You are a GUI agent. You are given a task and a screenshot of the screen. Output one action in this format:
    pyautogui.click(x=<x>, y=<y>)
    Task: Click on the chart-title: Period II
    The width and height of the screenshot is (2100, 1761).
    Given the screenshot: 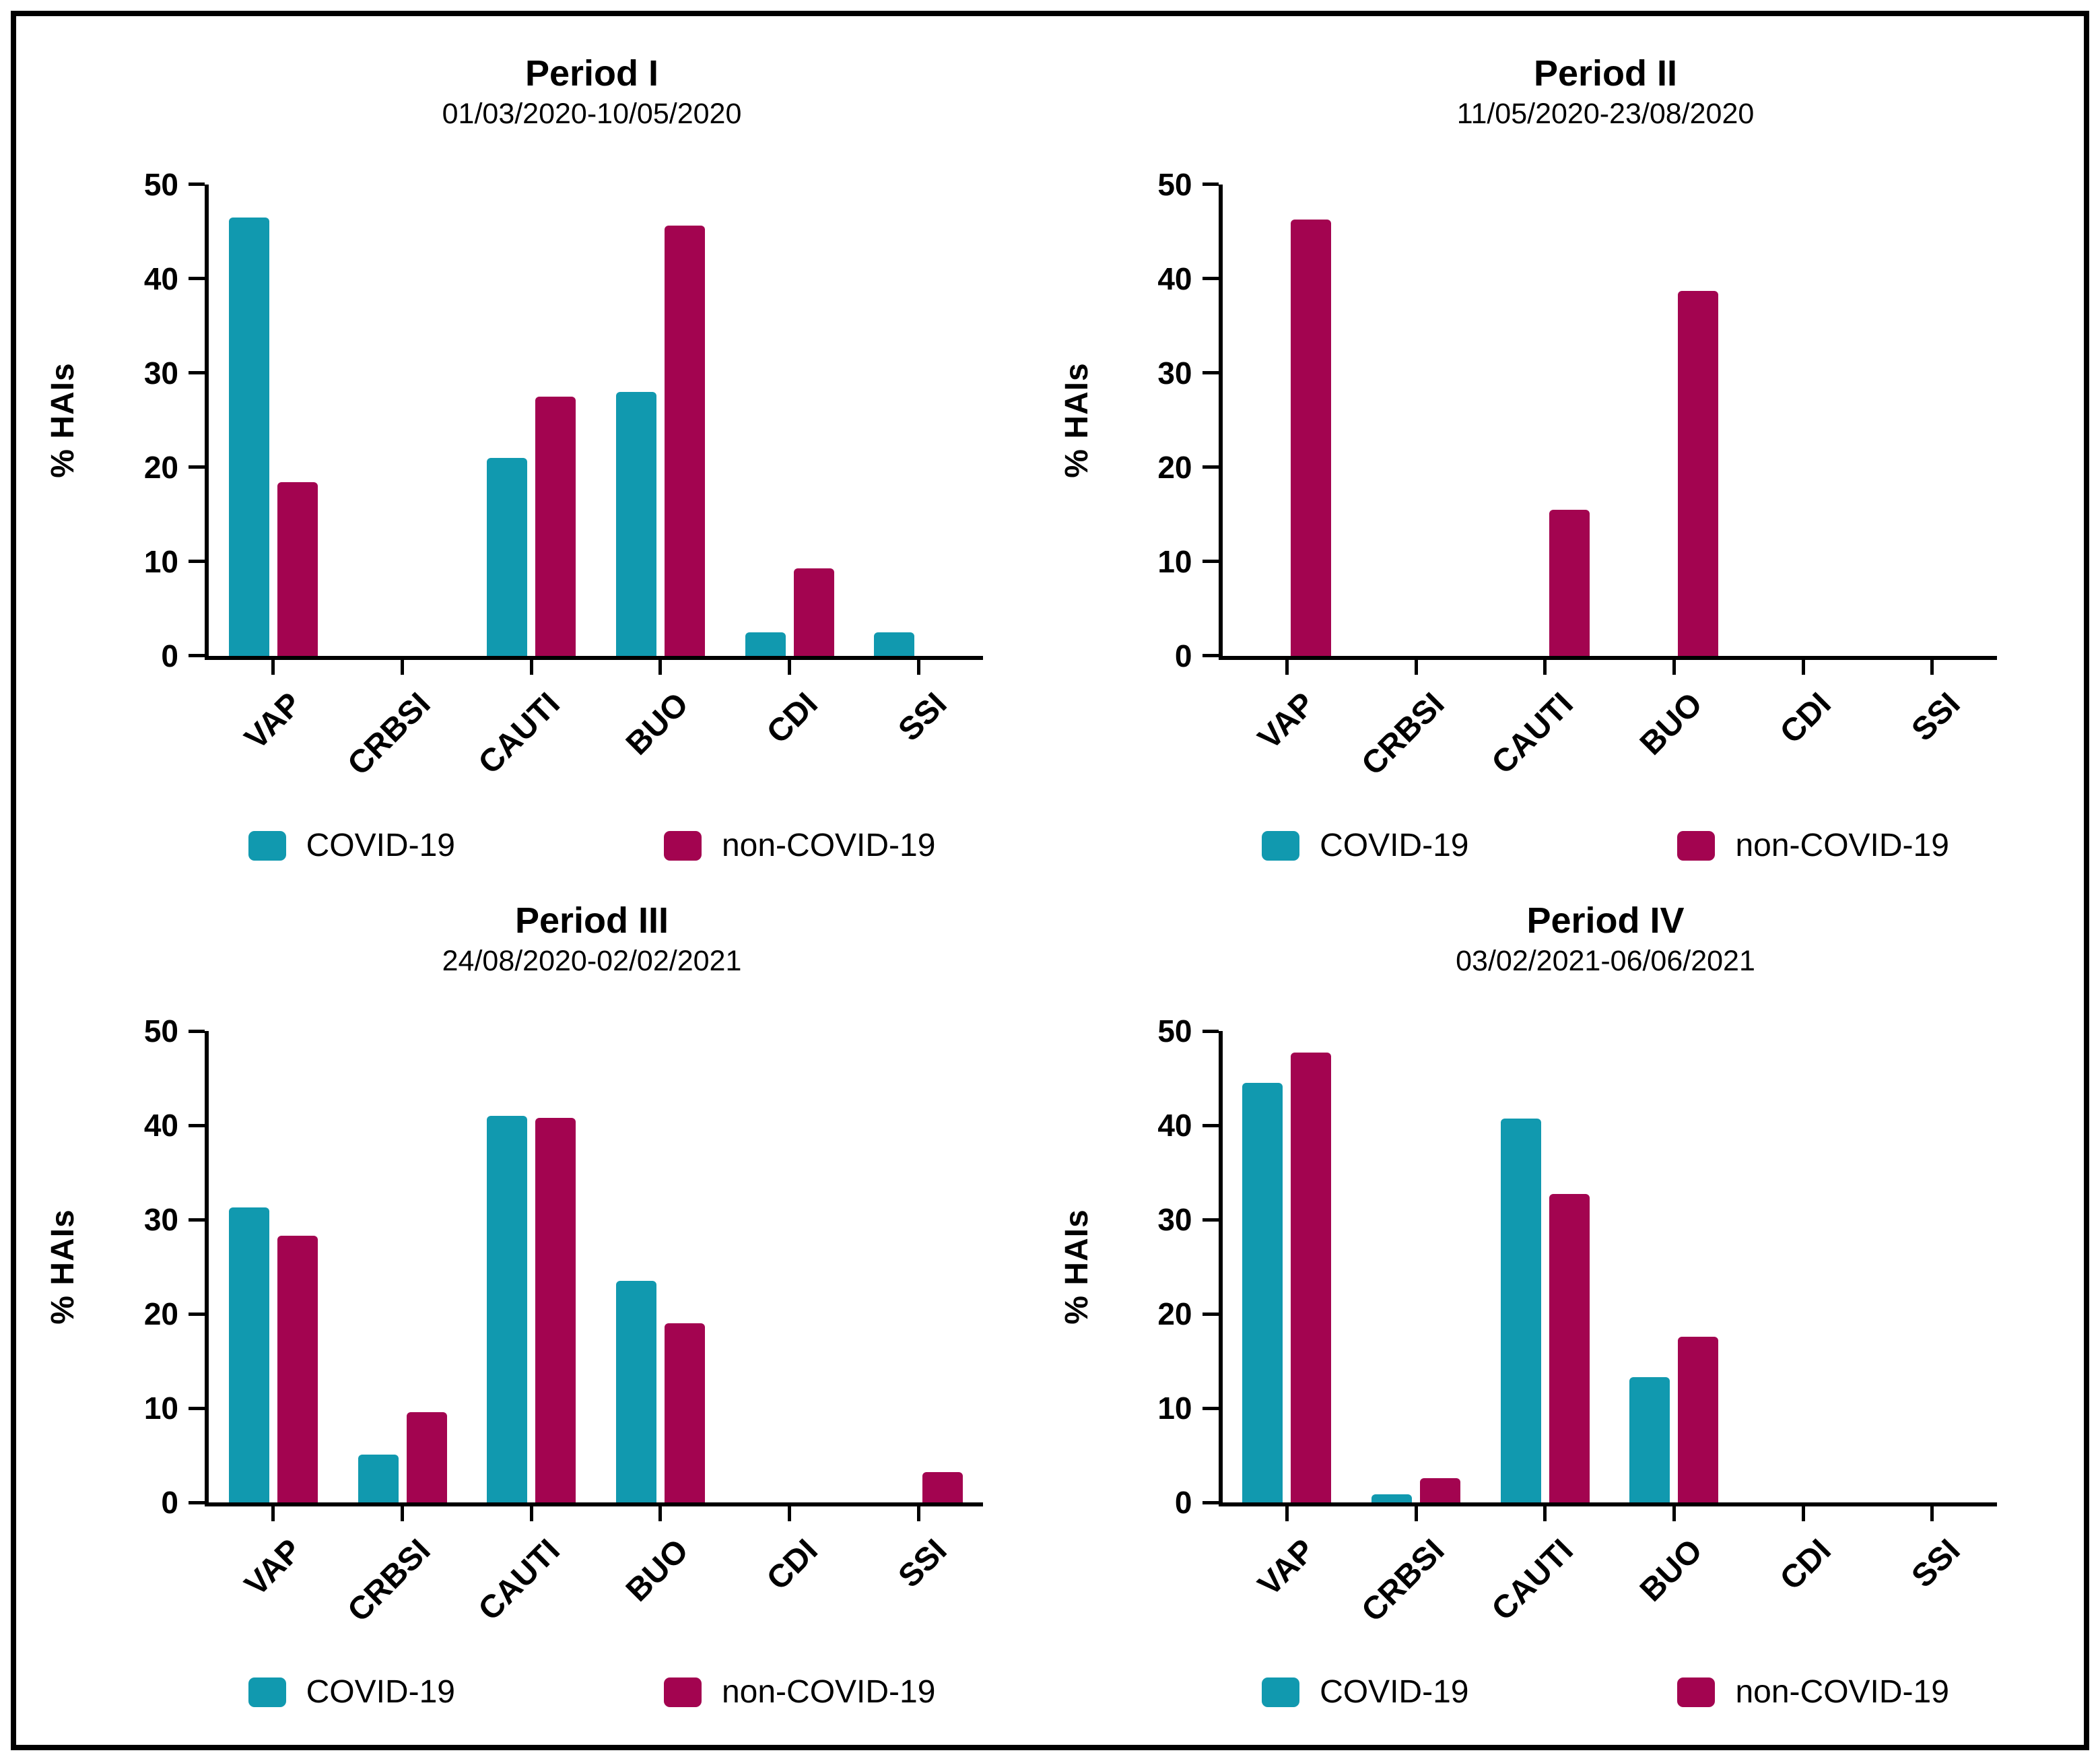 What is the action you would take?
    pyautogui.click(x=1605, y=73)
    